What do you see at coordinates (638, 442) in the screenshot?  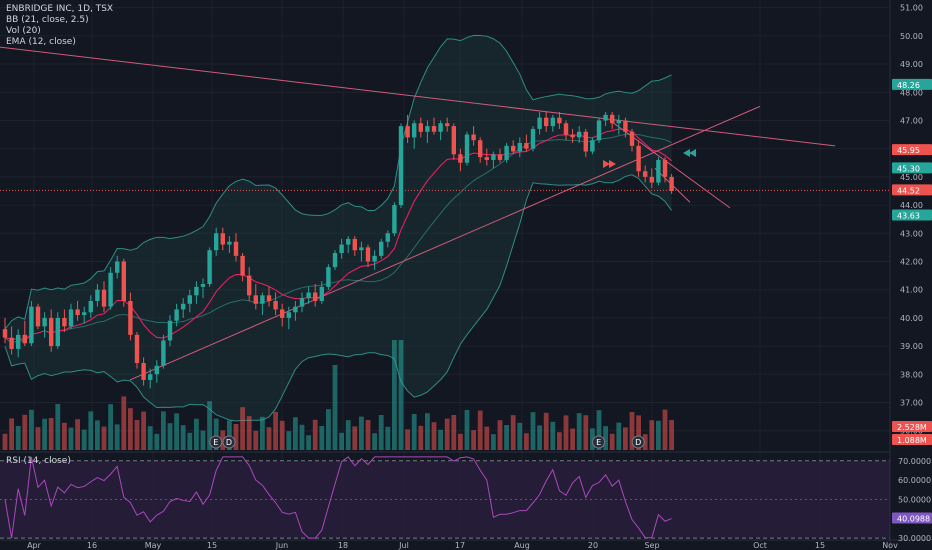 I see `event-marker-label: D` at bounding box center [638, 442].